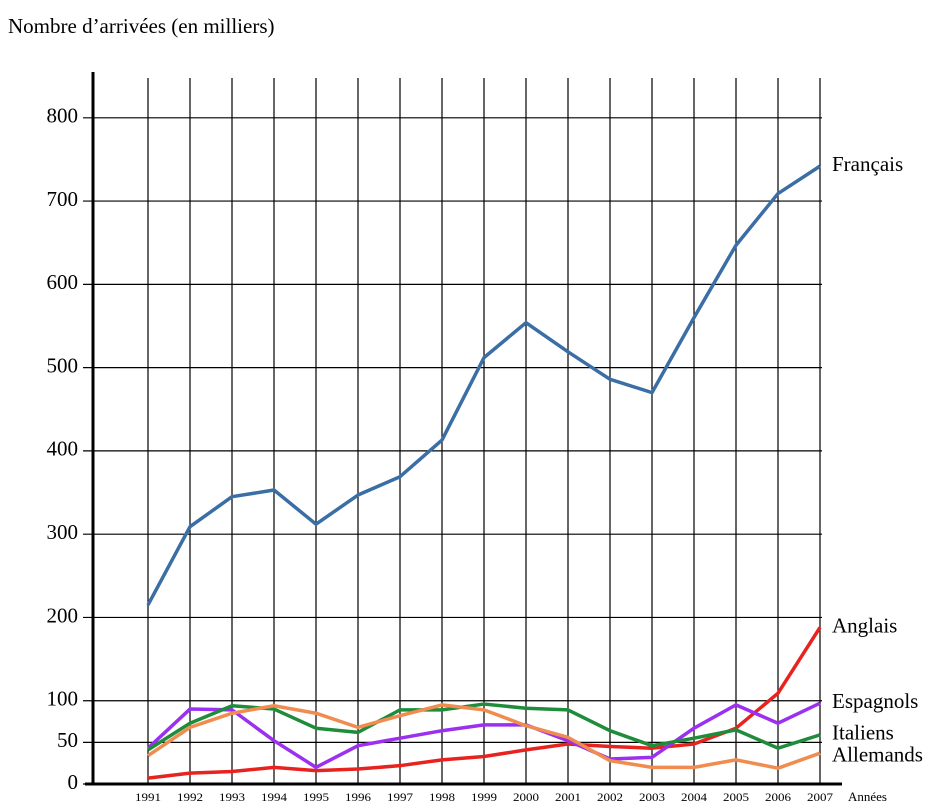 The width and height of the screenshot is (946, 807). What do you see at coordinates (864, 625) in the screenshot?
I see `series-label: Anglais` at bounding box center [864, 625].